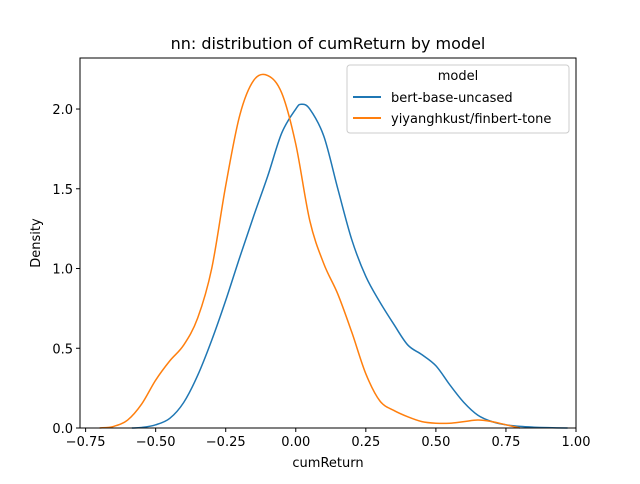 This screenshot has width=640, height=484. I want to click on legend-label-bert-base-uncased: bert-base-uncased, so click(452, 98).